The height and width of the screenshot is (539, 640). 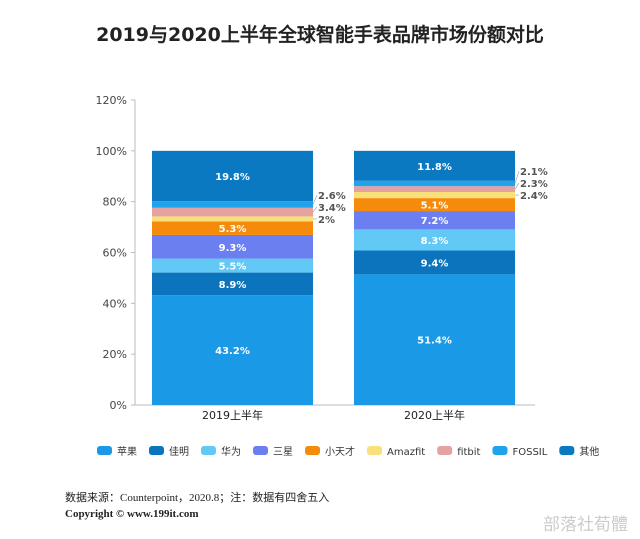 What do you see at coordinates (326, 220) in the screenshot?
I see `data-label: 2%` at bounding box center [326, 220].